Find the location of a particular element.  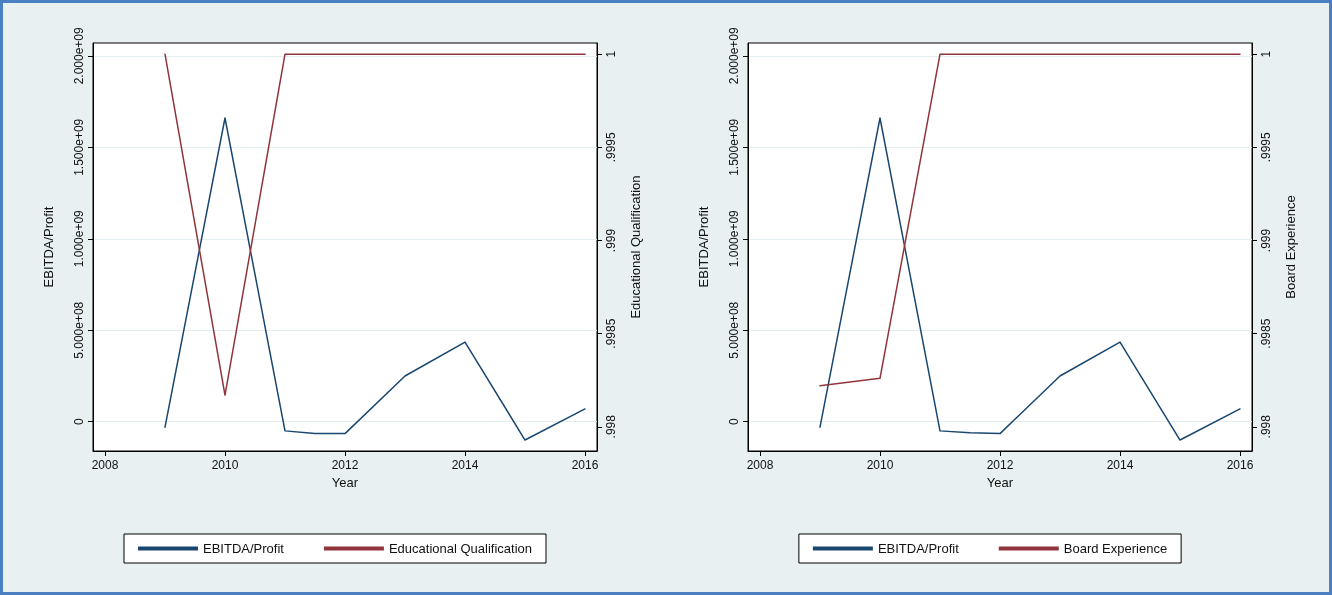

legend-label: Board Experience is located at coordinates (1115, 548).